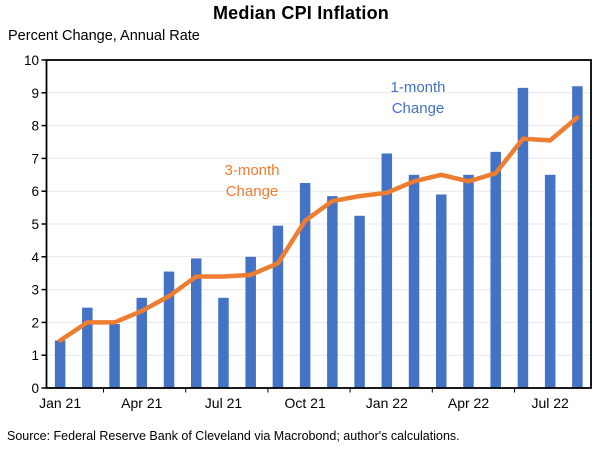  What do you see at coordinates (35, 257) in the screenshot?
I see `y-tick-label-4: 4` at bounding box center [35, 257].